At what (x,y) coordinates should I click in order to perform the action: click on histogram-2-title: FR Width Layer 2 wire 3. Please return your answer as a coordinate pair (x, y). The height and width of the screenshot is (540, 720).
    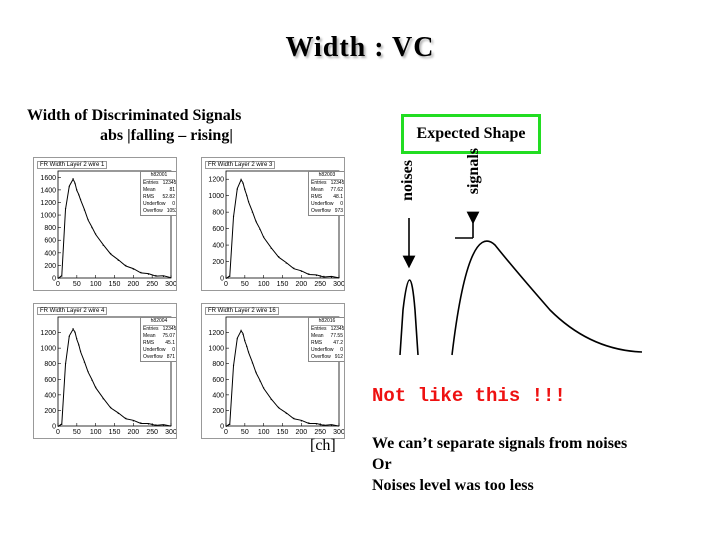
    Looking at the image, I should click on (240, 165).